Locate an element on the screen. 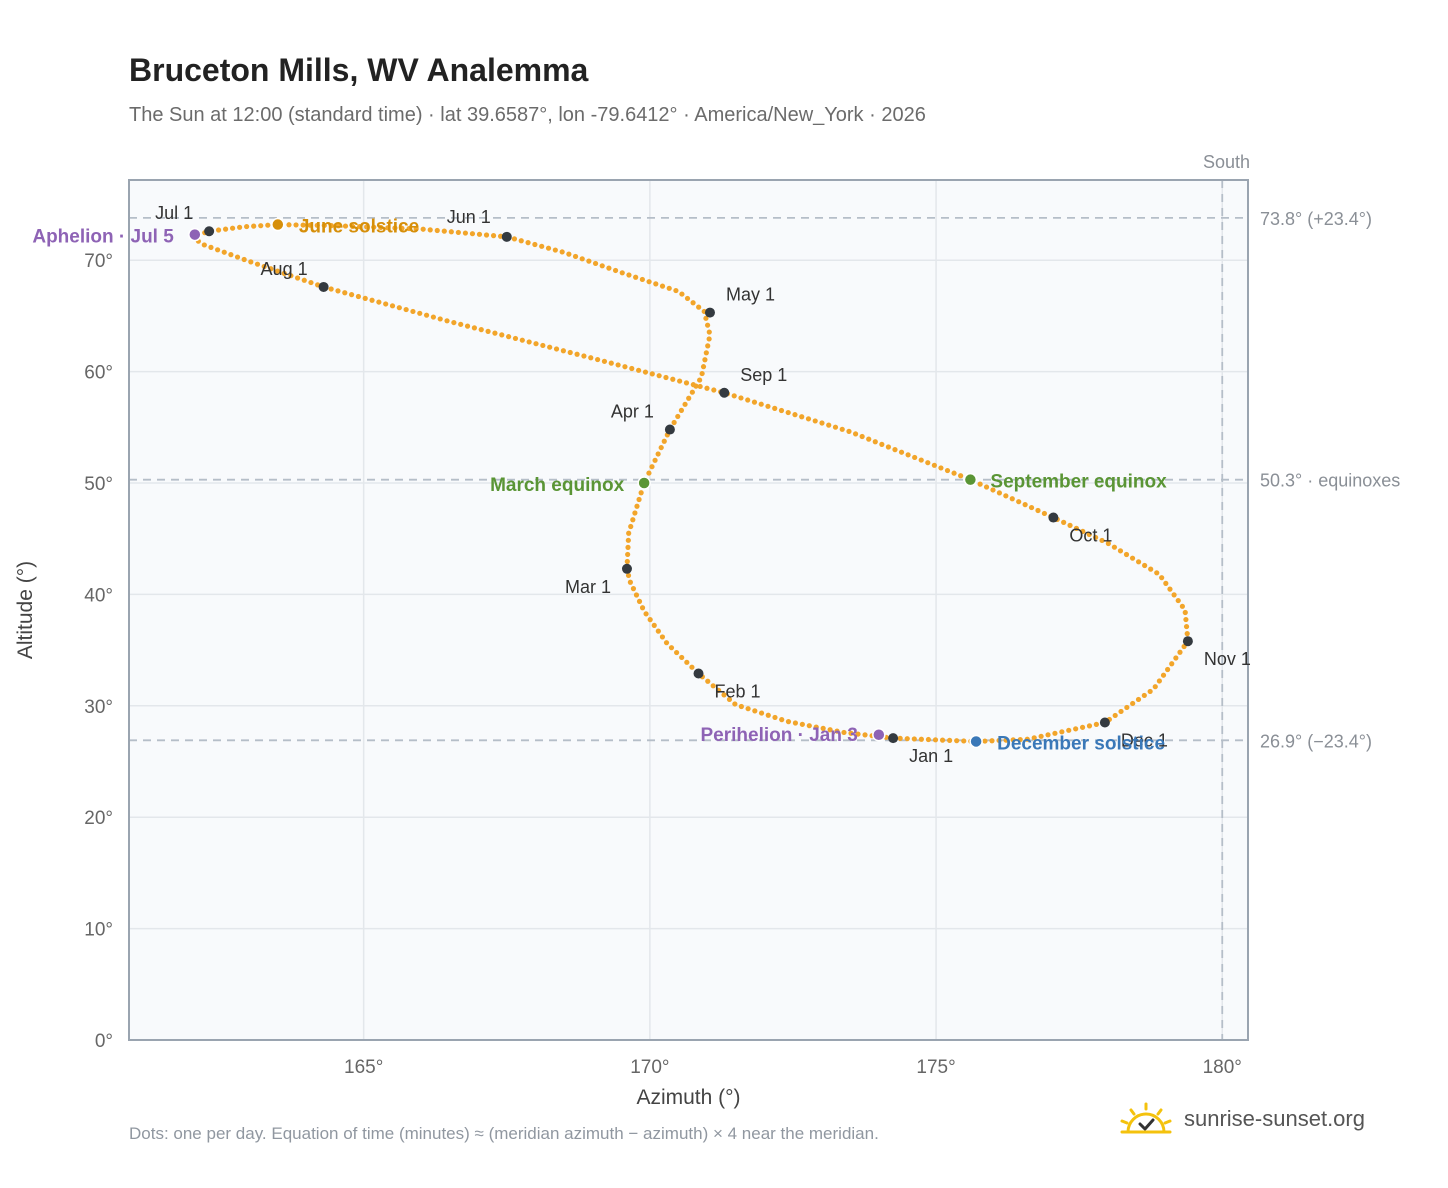 This screenshot has width=1448, height=1188. reference-line-label: 26.9° (−23.4°) is located at coordinates (1316, 741).